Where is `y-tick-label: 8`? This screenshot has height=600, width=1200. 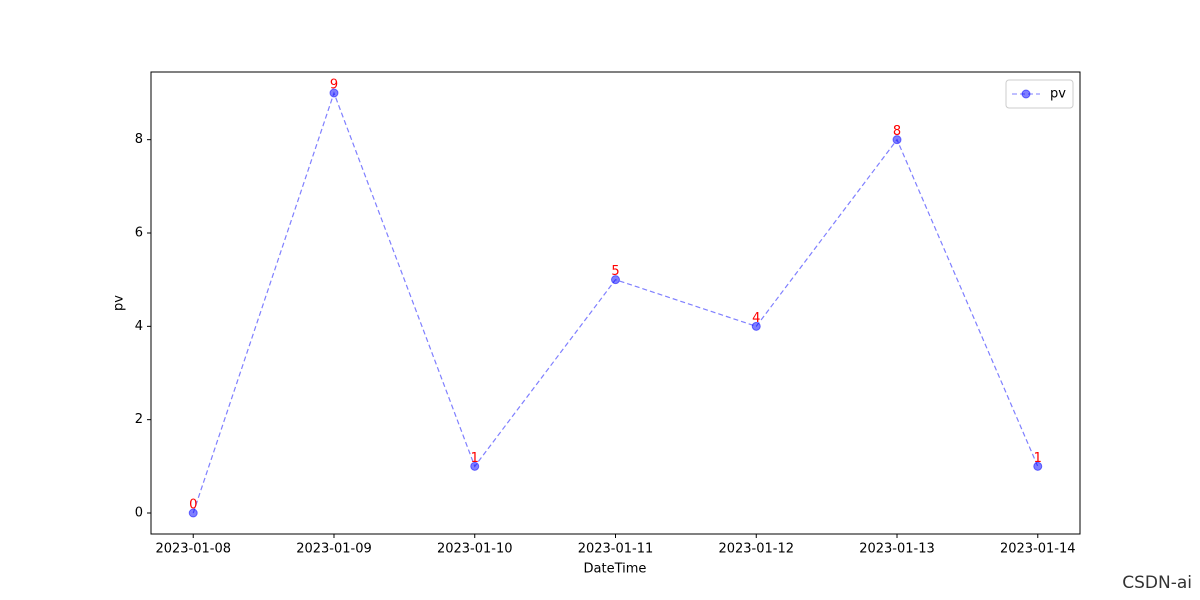 y-tick-label: 8 is located at coordinates (139, 139).